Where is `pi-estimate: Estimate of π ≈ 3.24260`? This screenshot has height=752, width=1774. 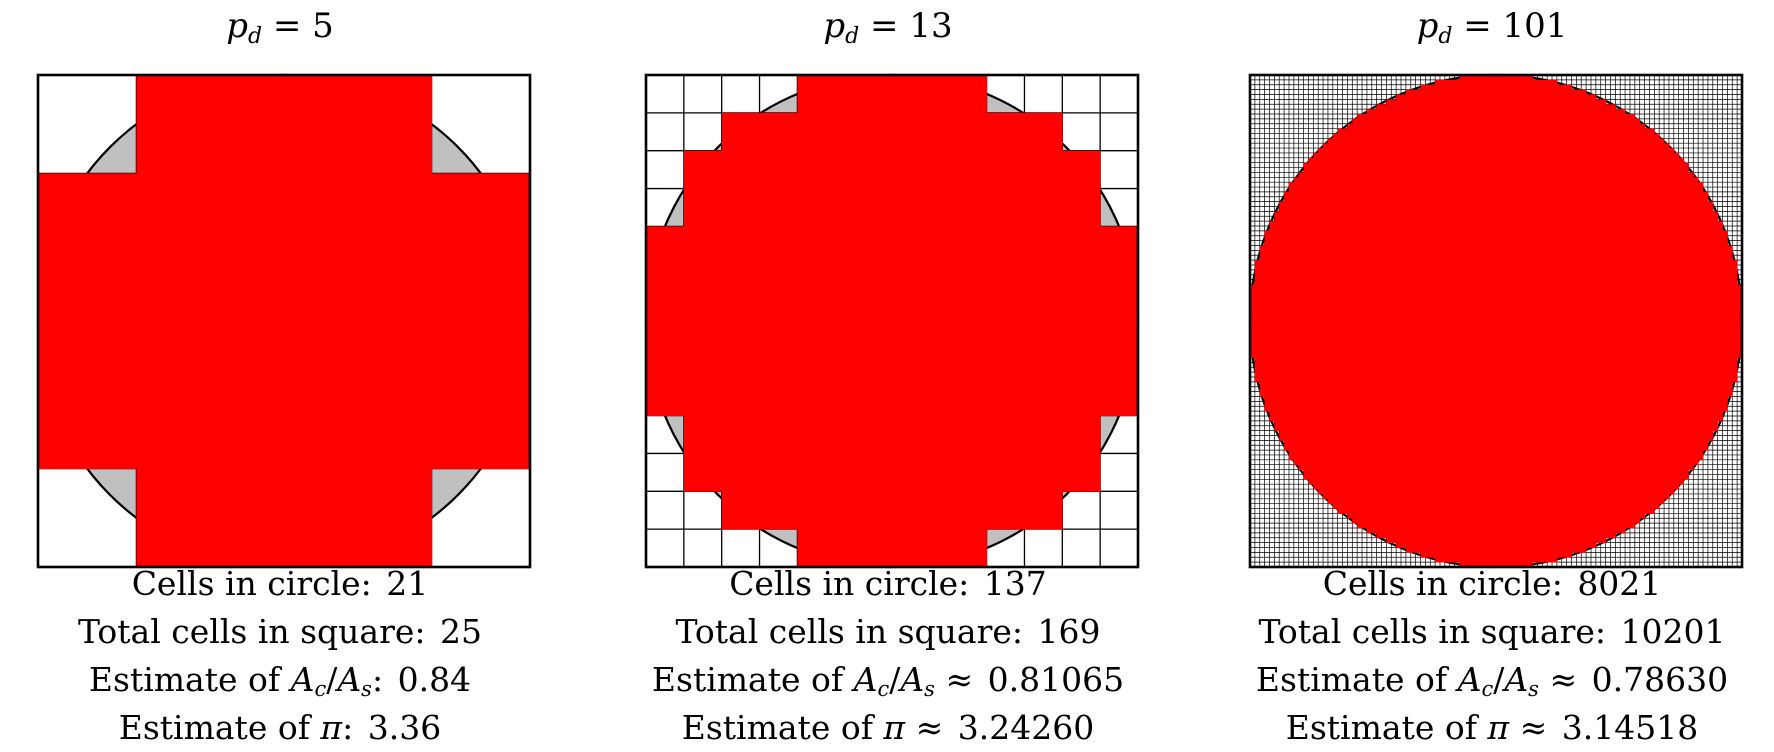 pi-estimate: Estimate of π ≈ 3.24260 is located at coordinates (888, 728).